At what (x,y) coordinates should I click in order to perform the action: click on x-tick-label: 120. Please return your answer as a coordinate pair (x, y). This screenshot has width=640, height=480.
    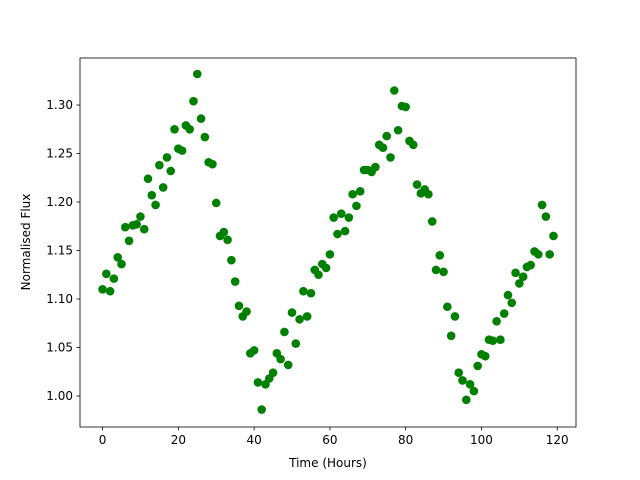
    Looking at the image, I should click on (557, 440).